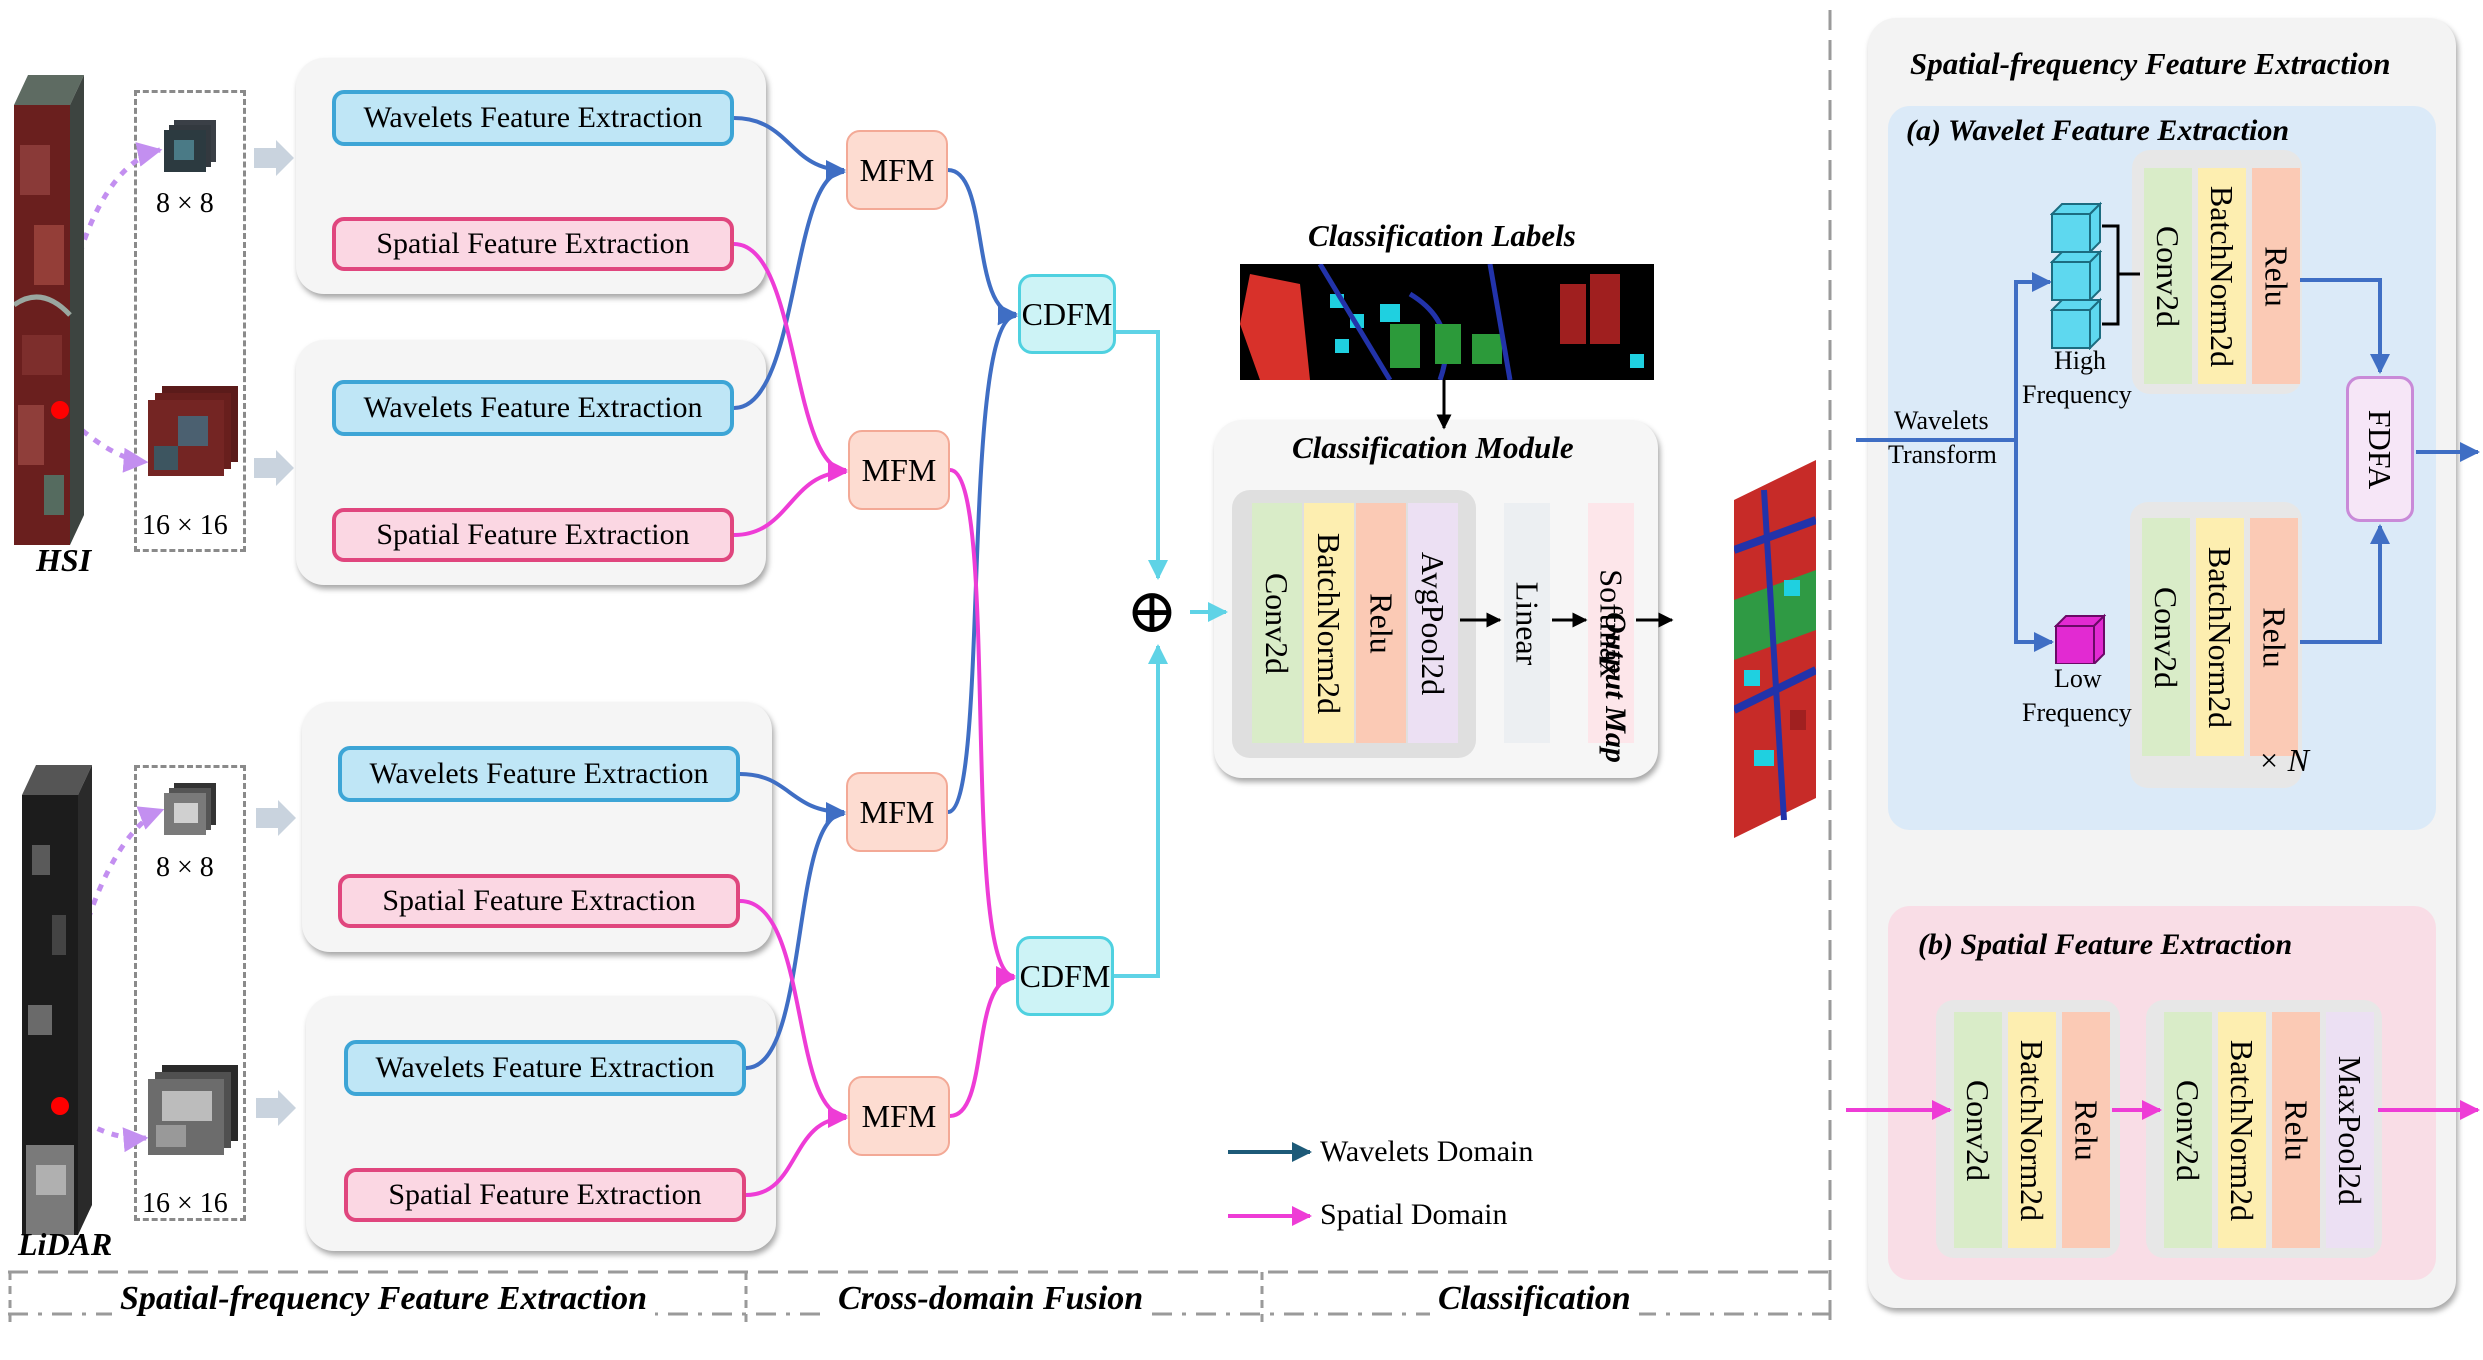  Describe the element at coordinates (1329, 623) in the screenshot. I see `cls-layer-batchnorm2d: BatchNorm2d` at that location.